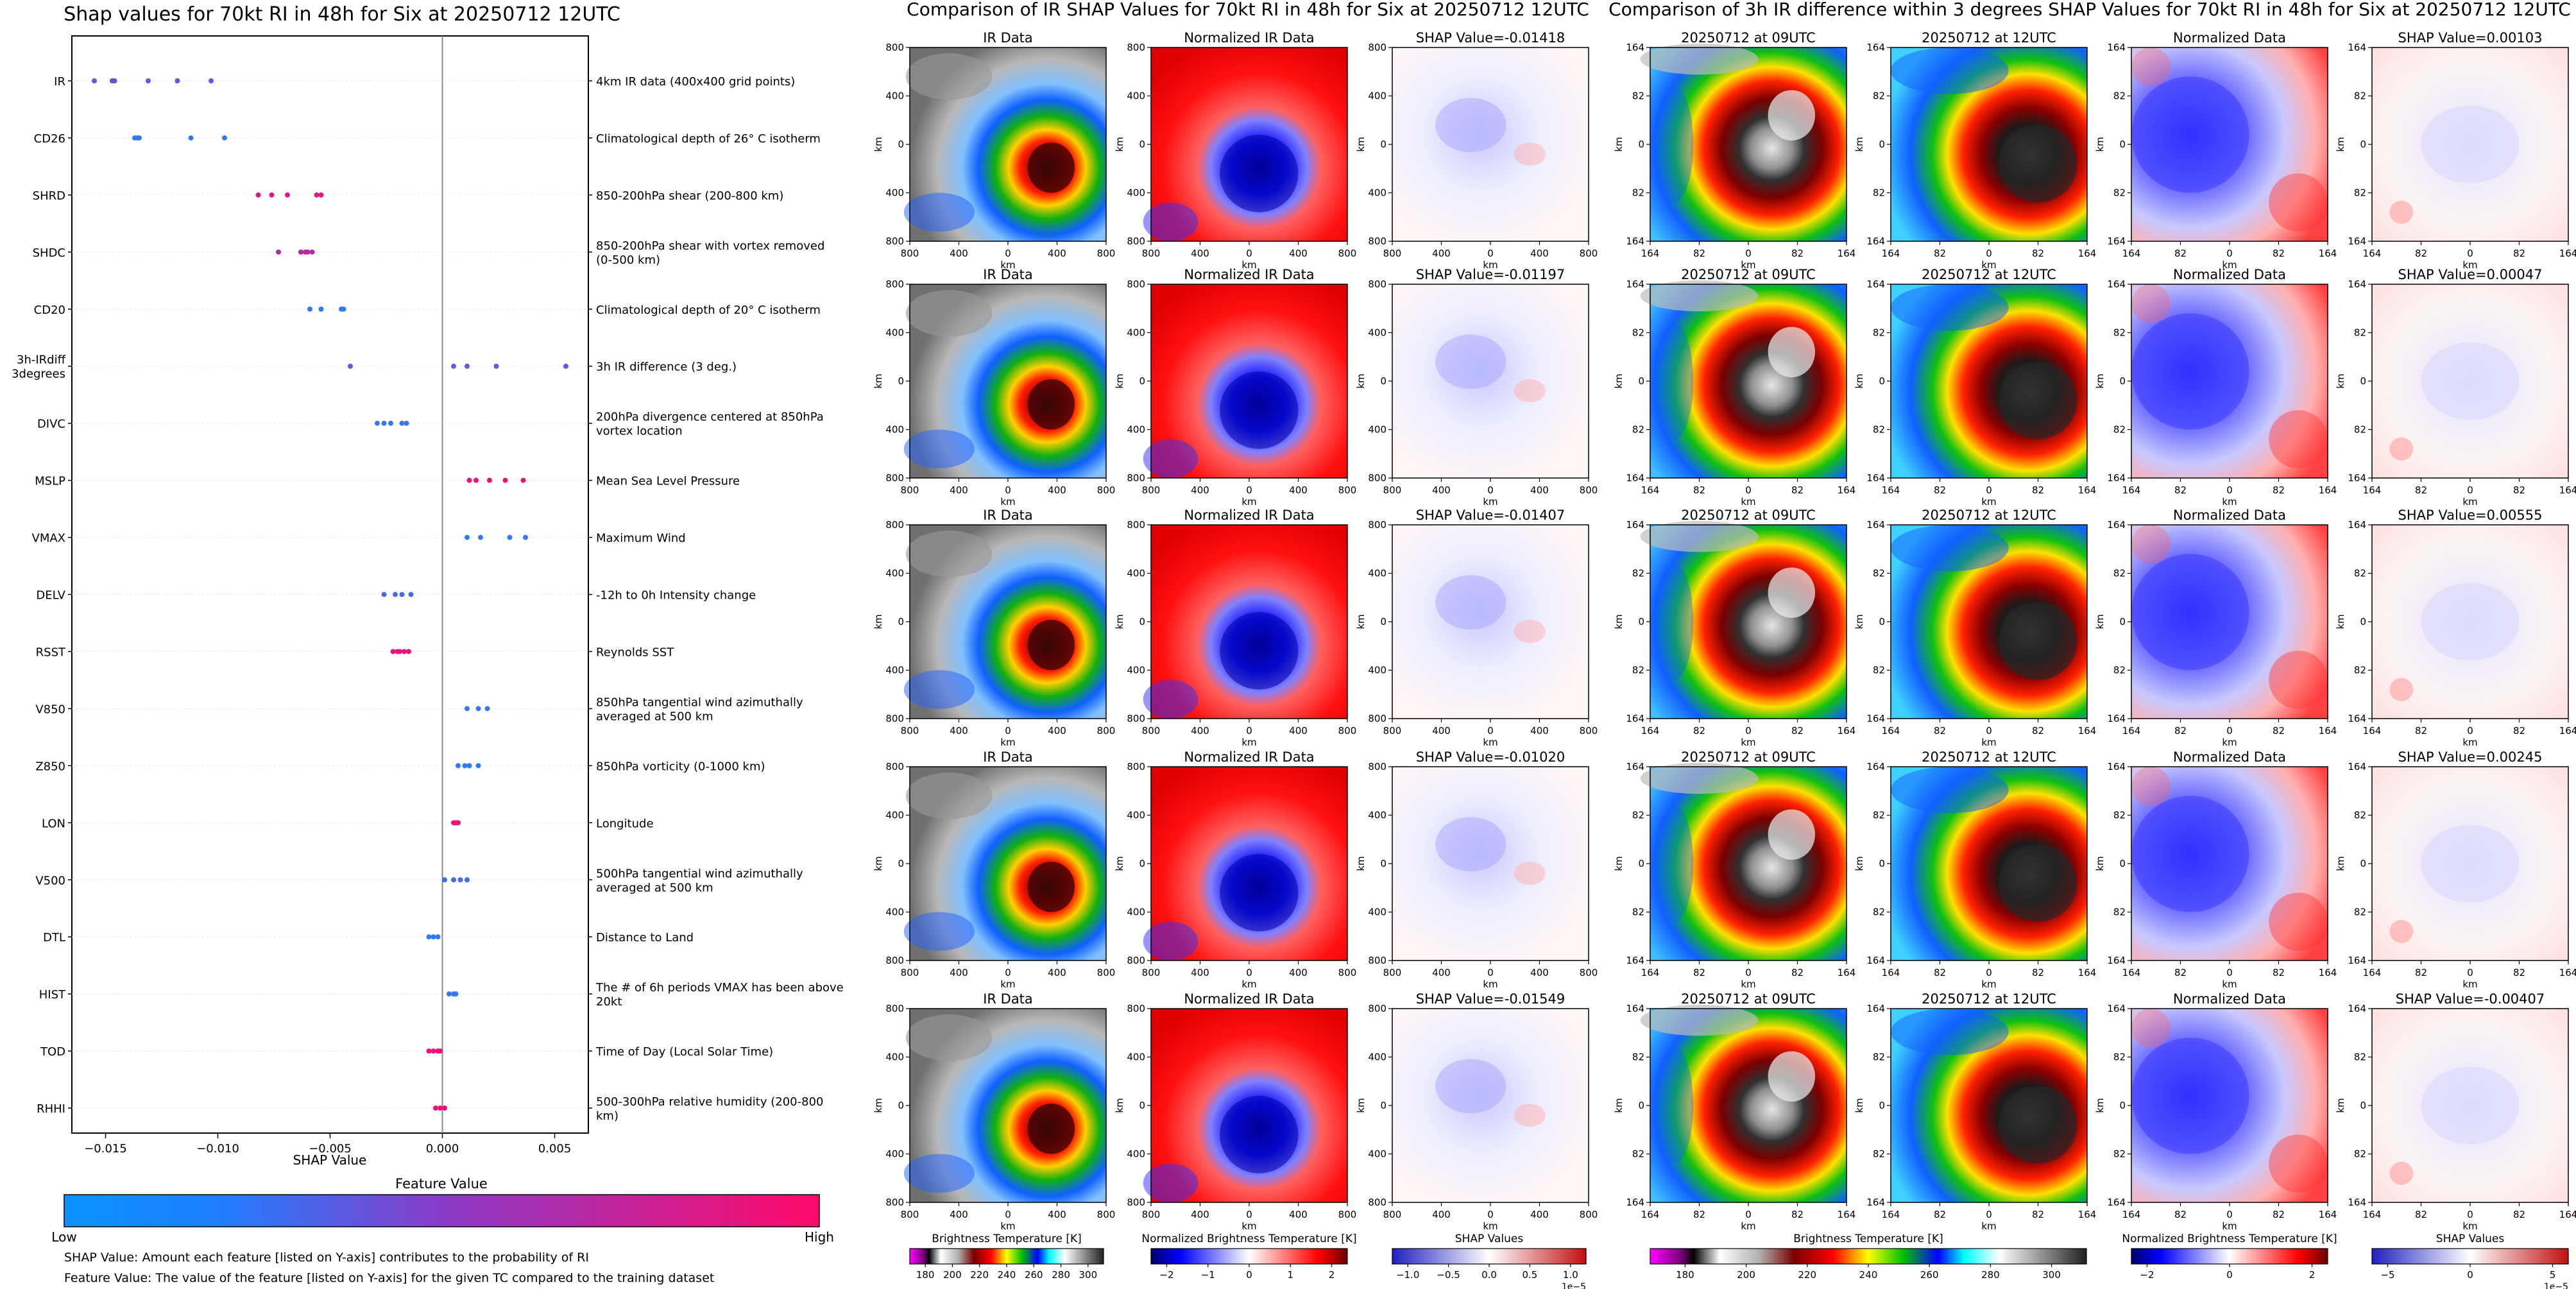  Describe the element at coordinates (555, 1149) in the screenshot. I see `xtick-label: 0.005` at that location.